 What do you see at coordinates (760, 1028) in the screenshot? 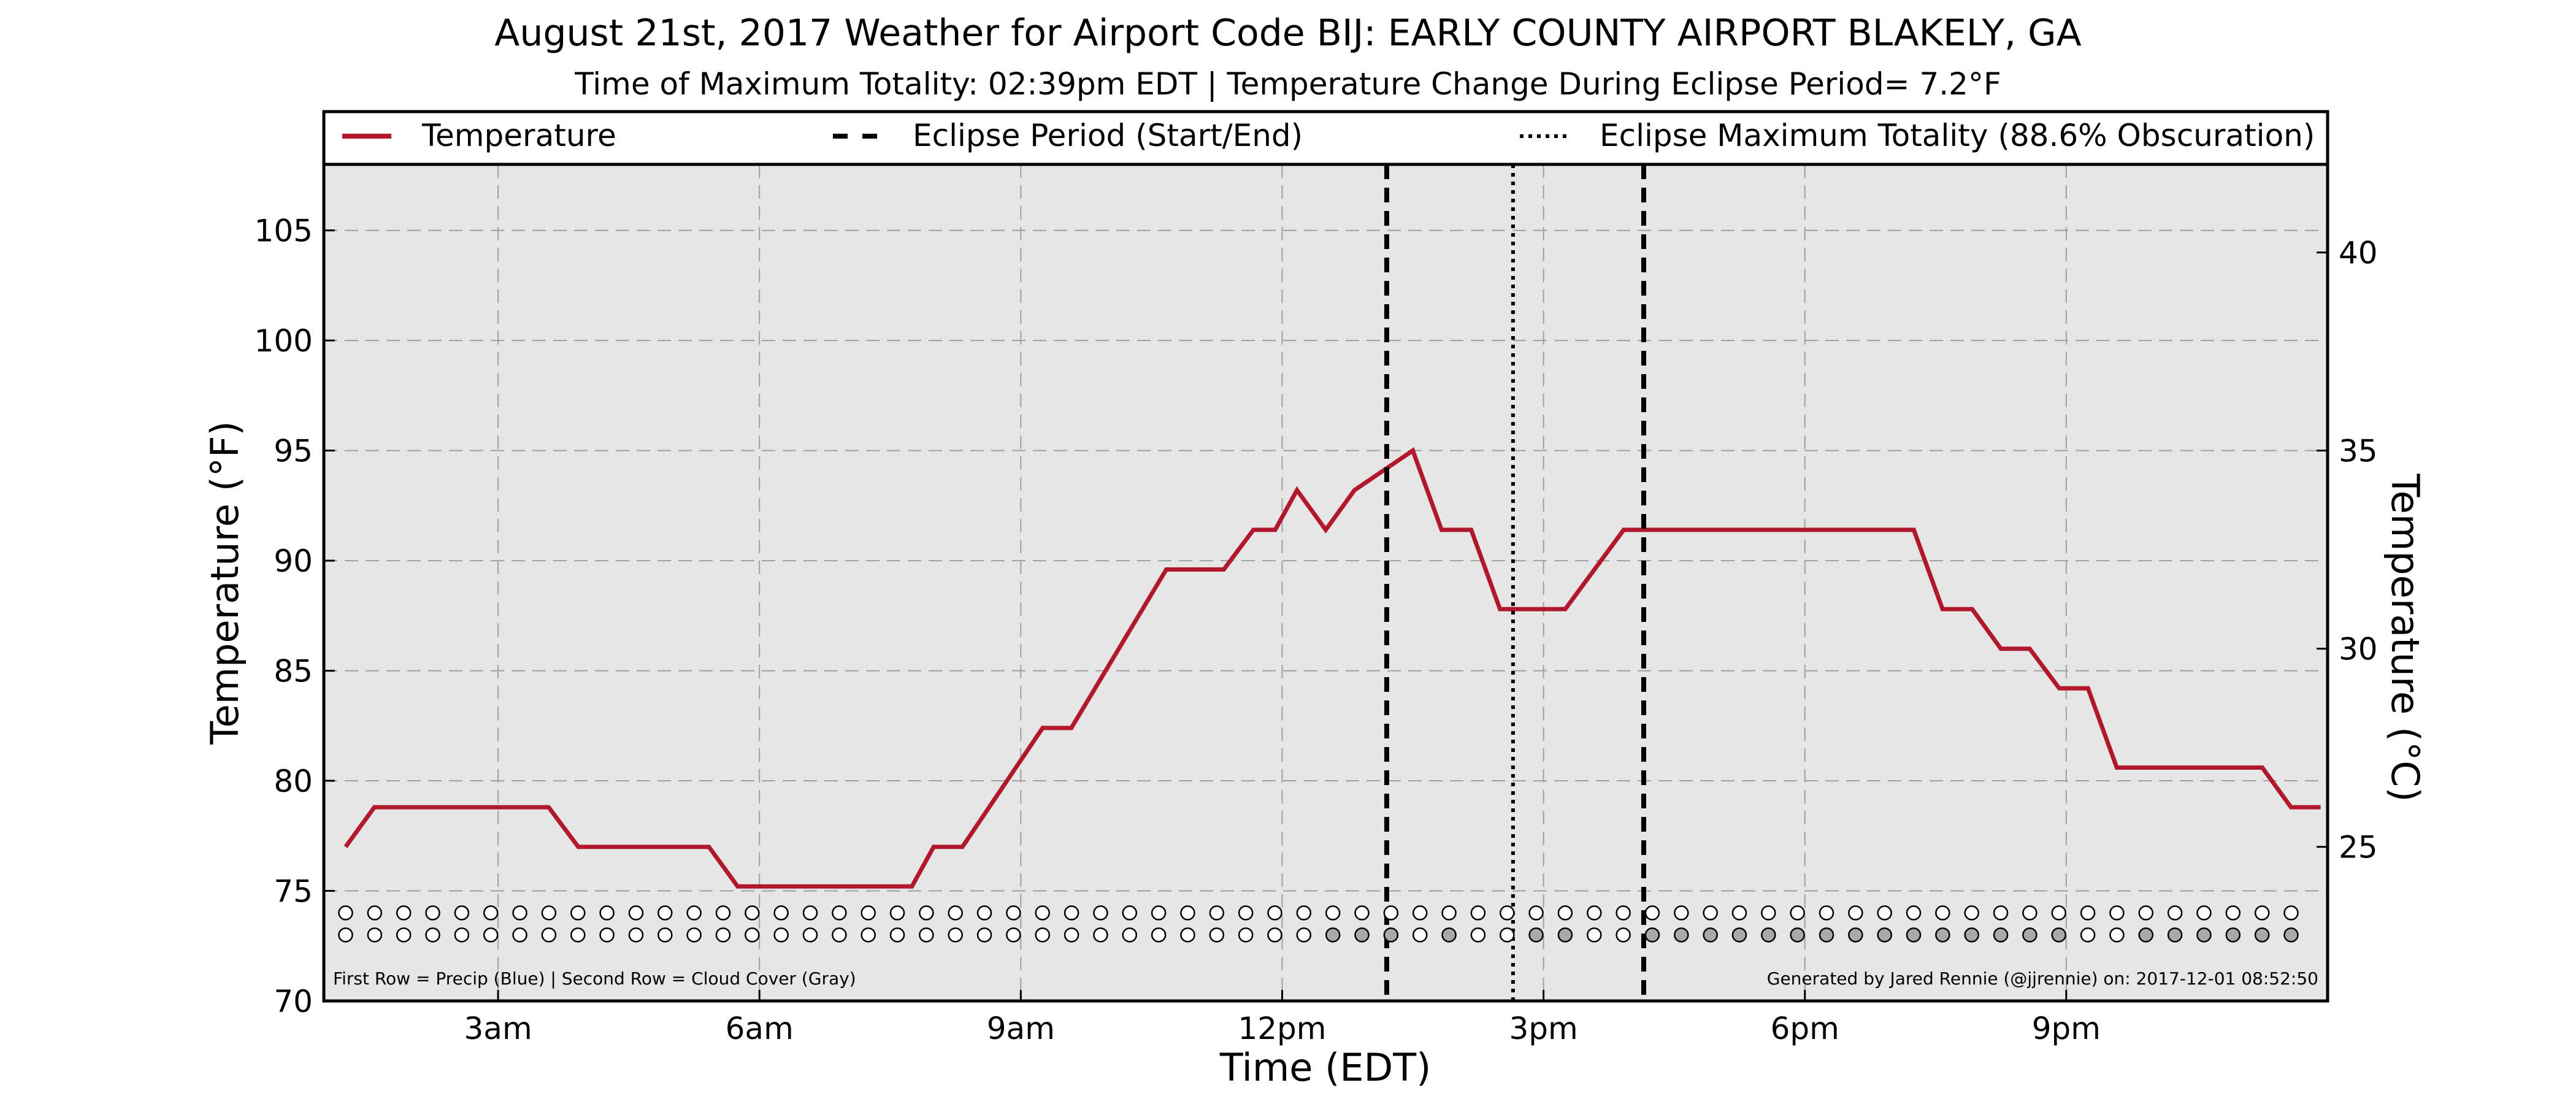
I see `x-tick-label: 6am` at bounding box center [760, 1028].